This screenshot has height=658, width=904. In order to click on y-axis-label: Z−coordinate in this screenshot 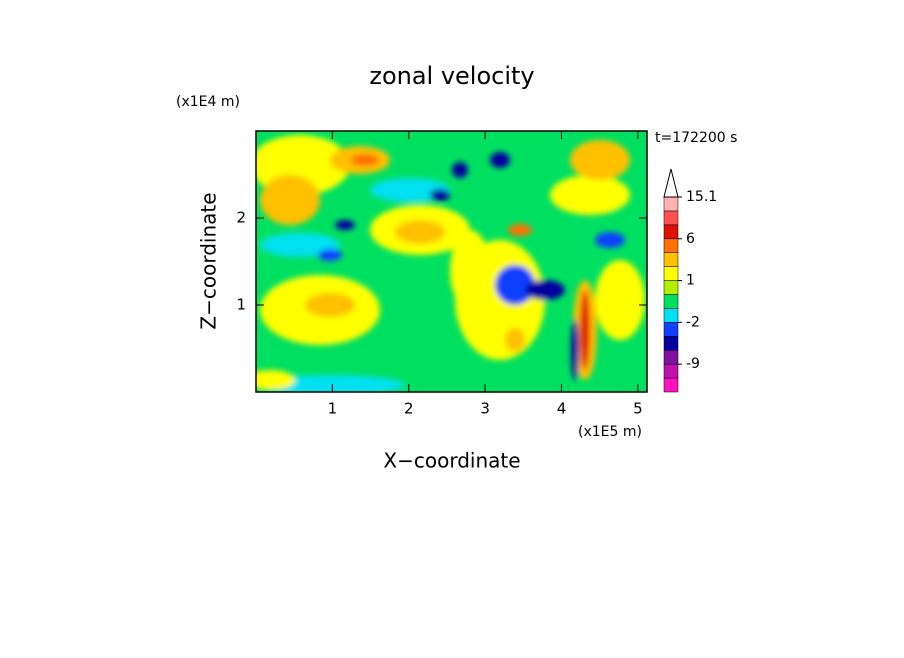, I will do `click(209, 260)`.